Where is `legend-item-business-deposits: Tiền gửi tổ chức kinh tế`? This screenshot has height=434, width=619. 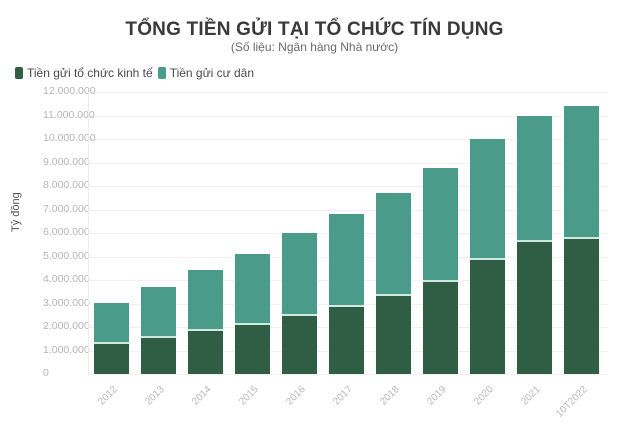
legend-item-business-deposits: Tiền gửi tổ chức kinh tế is located at coordinates (84, 73).